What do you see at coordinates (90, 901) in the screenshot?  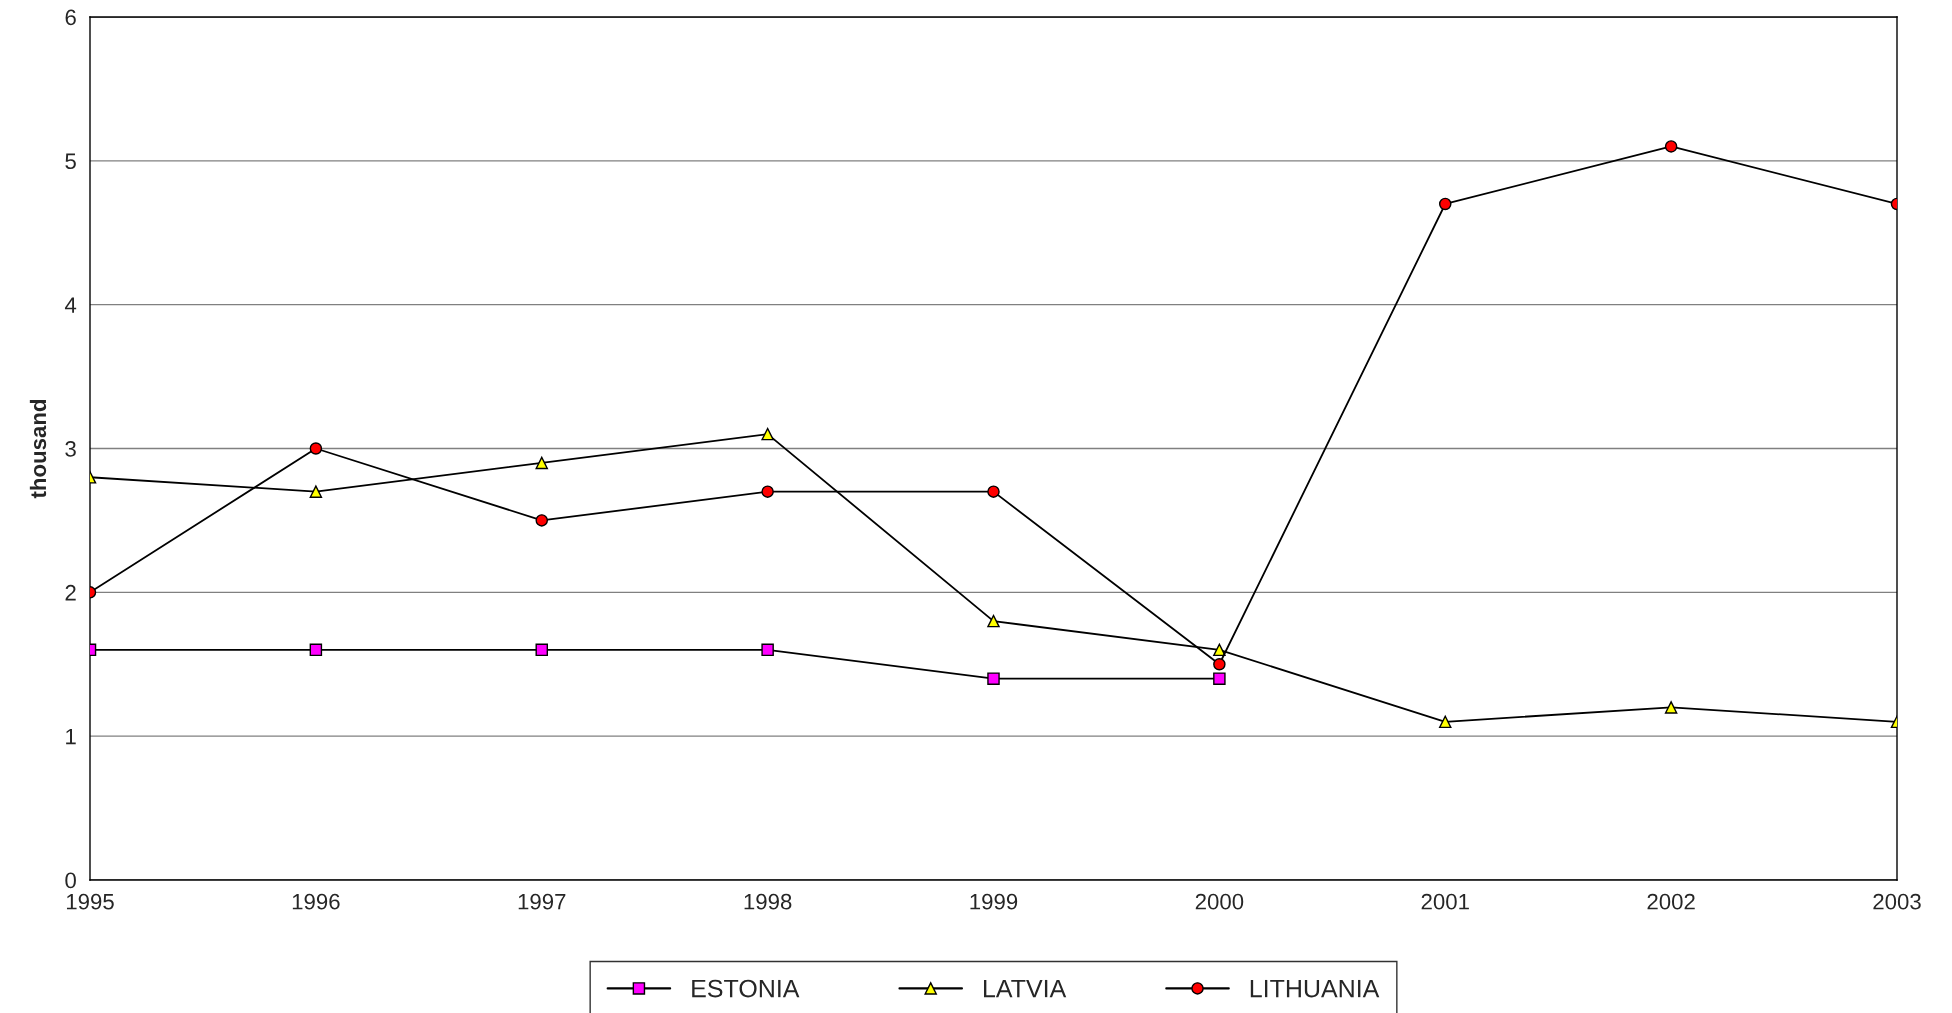 I see `x-tick-label: 1995` at bounding box center [90, 901].